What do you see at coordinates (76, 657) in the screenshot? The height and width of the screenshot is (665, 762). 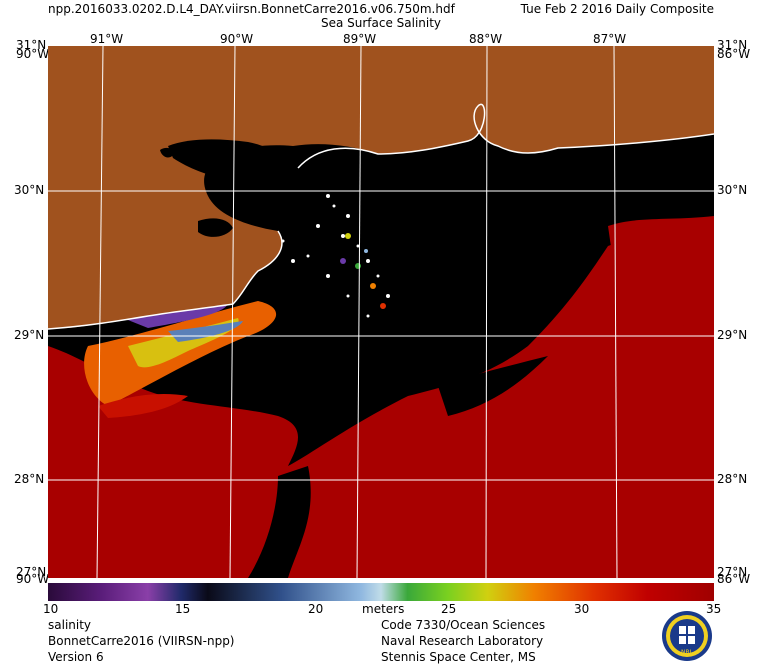 I see `footer-version: Version 6` at bounding box center [76, 657].